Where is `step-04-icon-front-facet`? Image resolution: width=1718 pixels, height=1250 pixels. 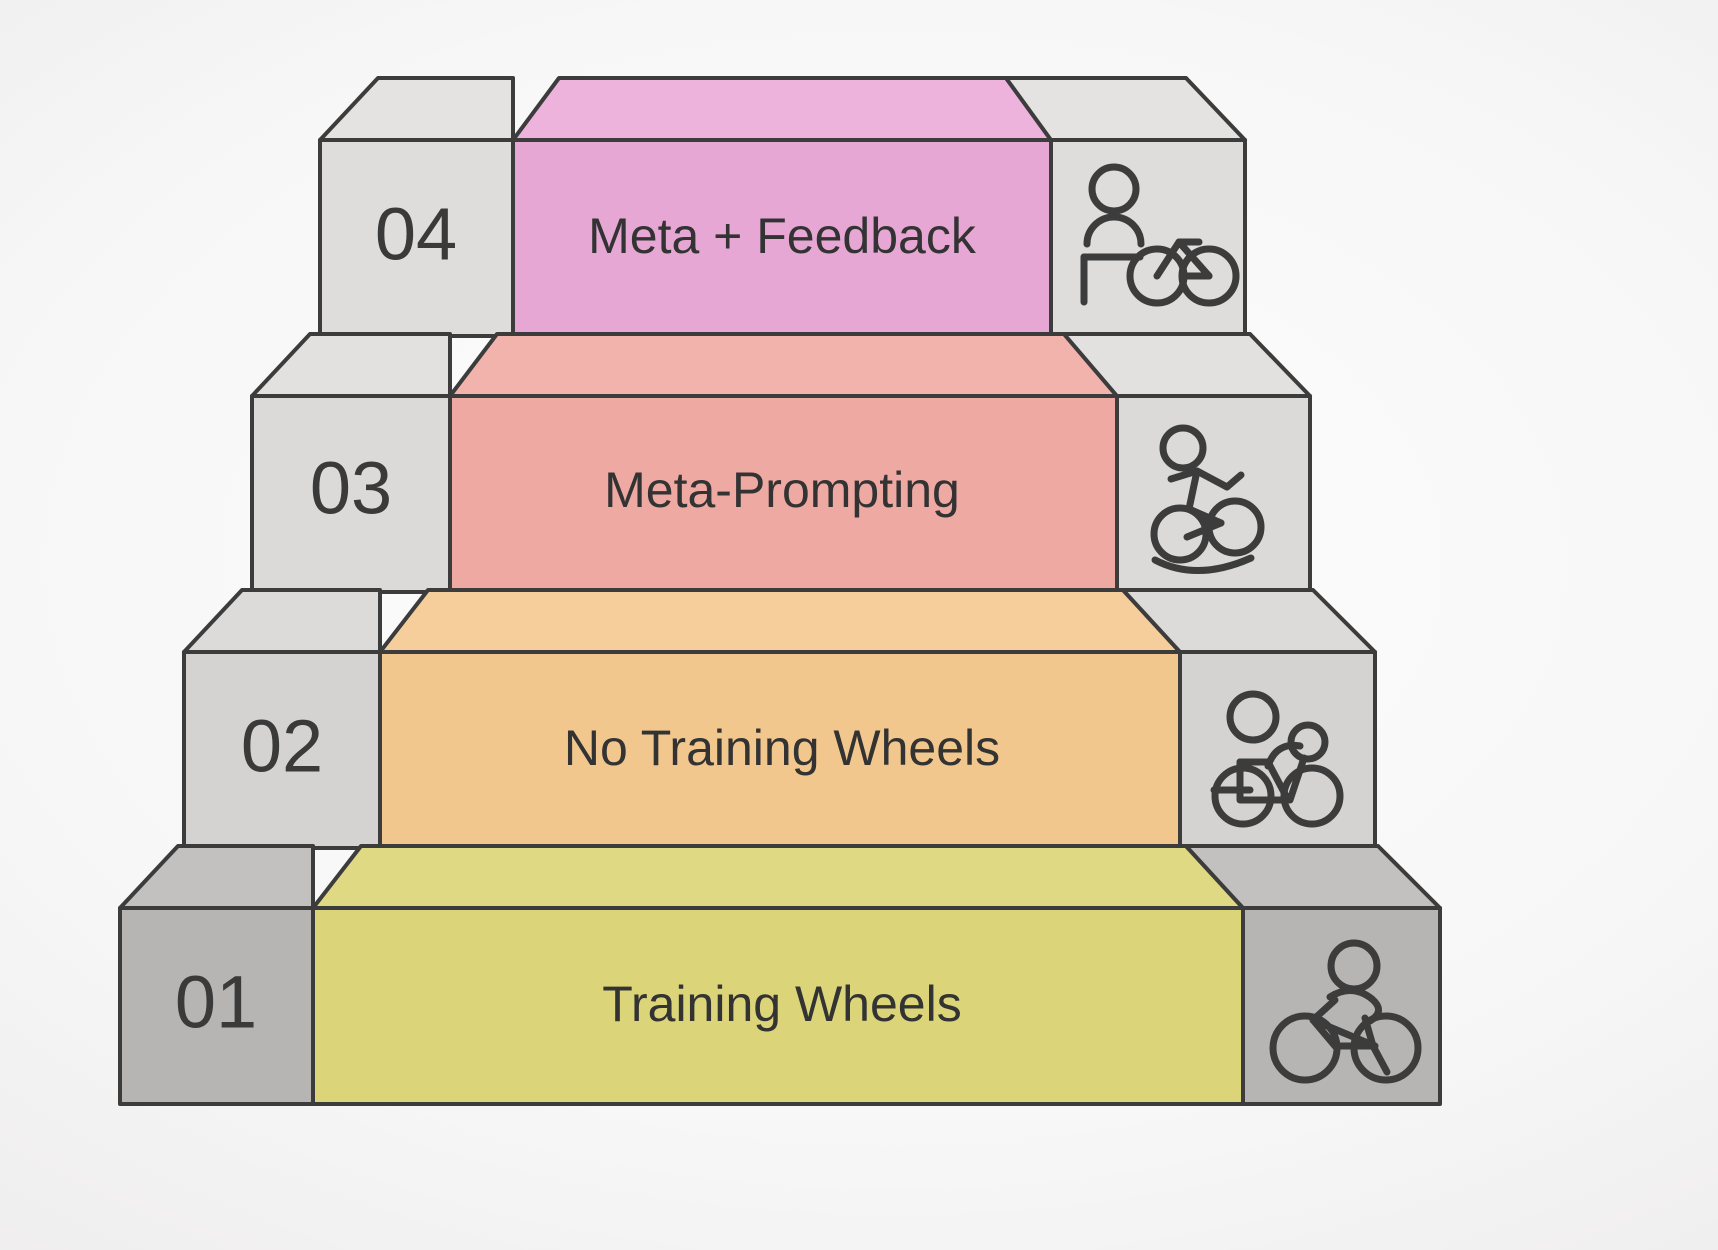 step-04-icon-front-facet is located at coordinates (1148, 238).